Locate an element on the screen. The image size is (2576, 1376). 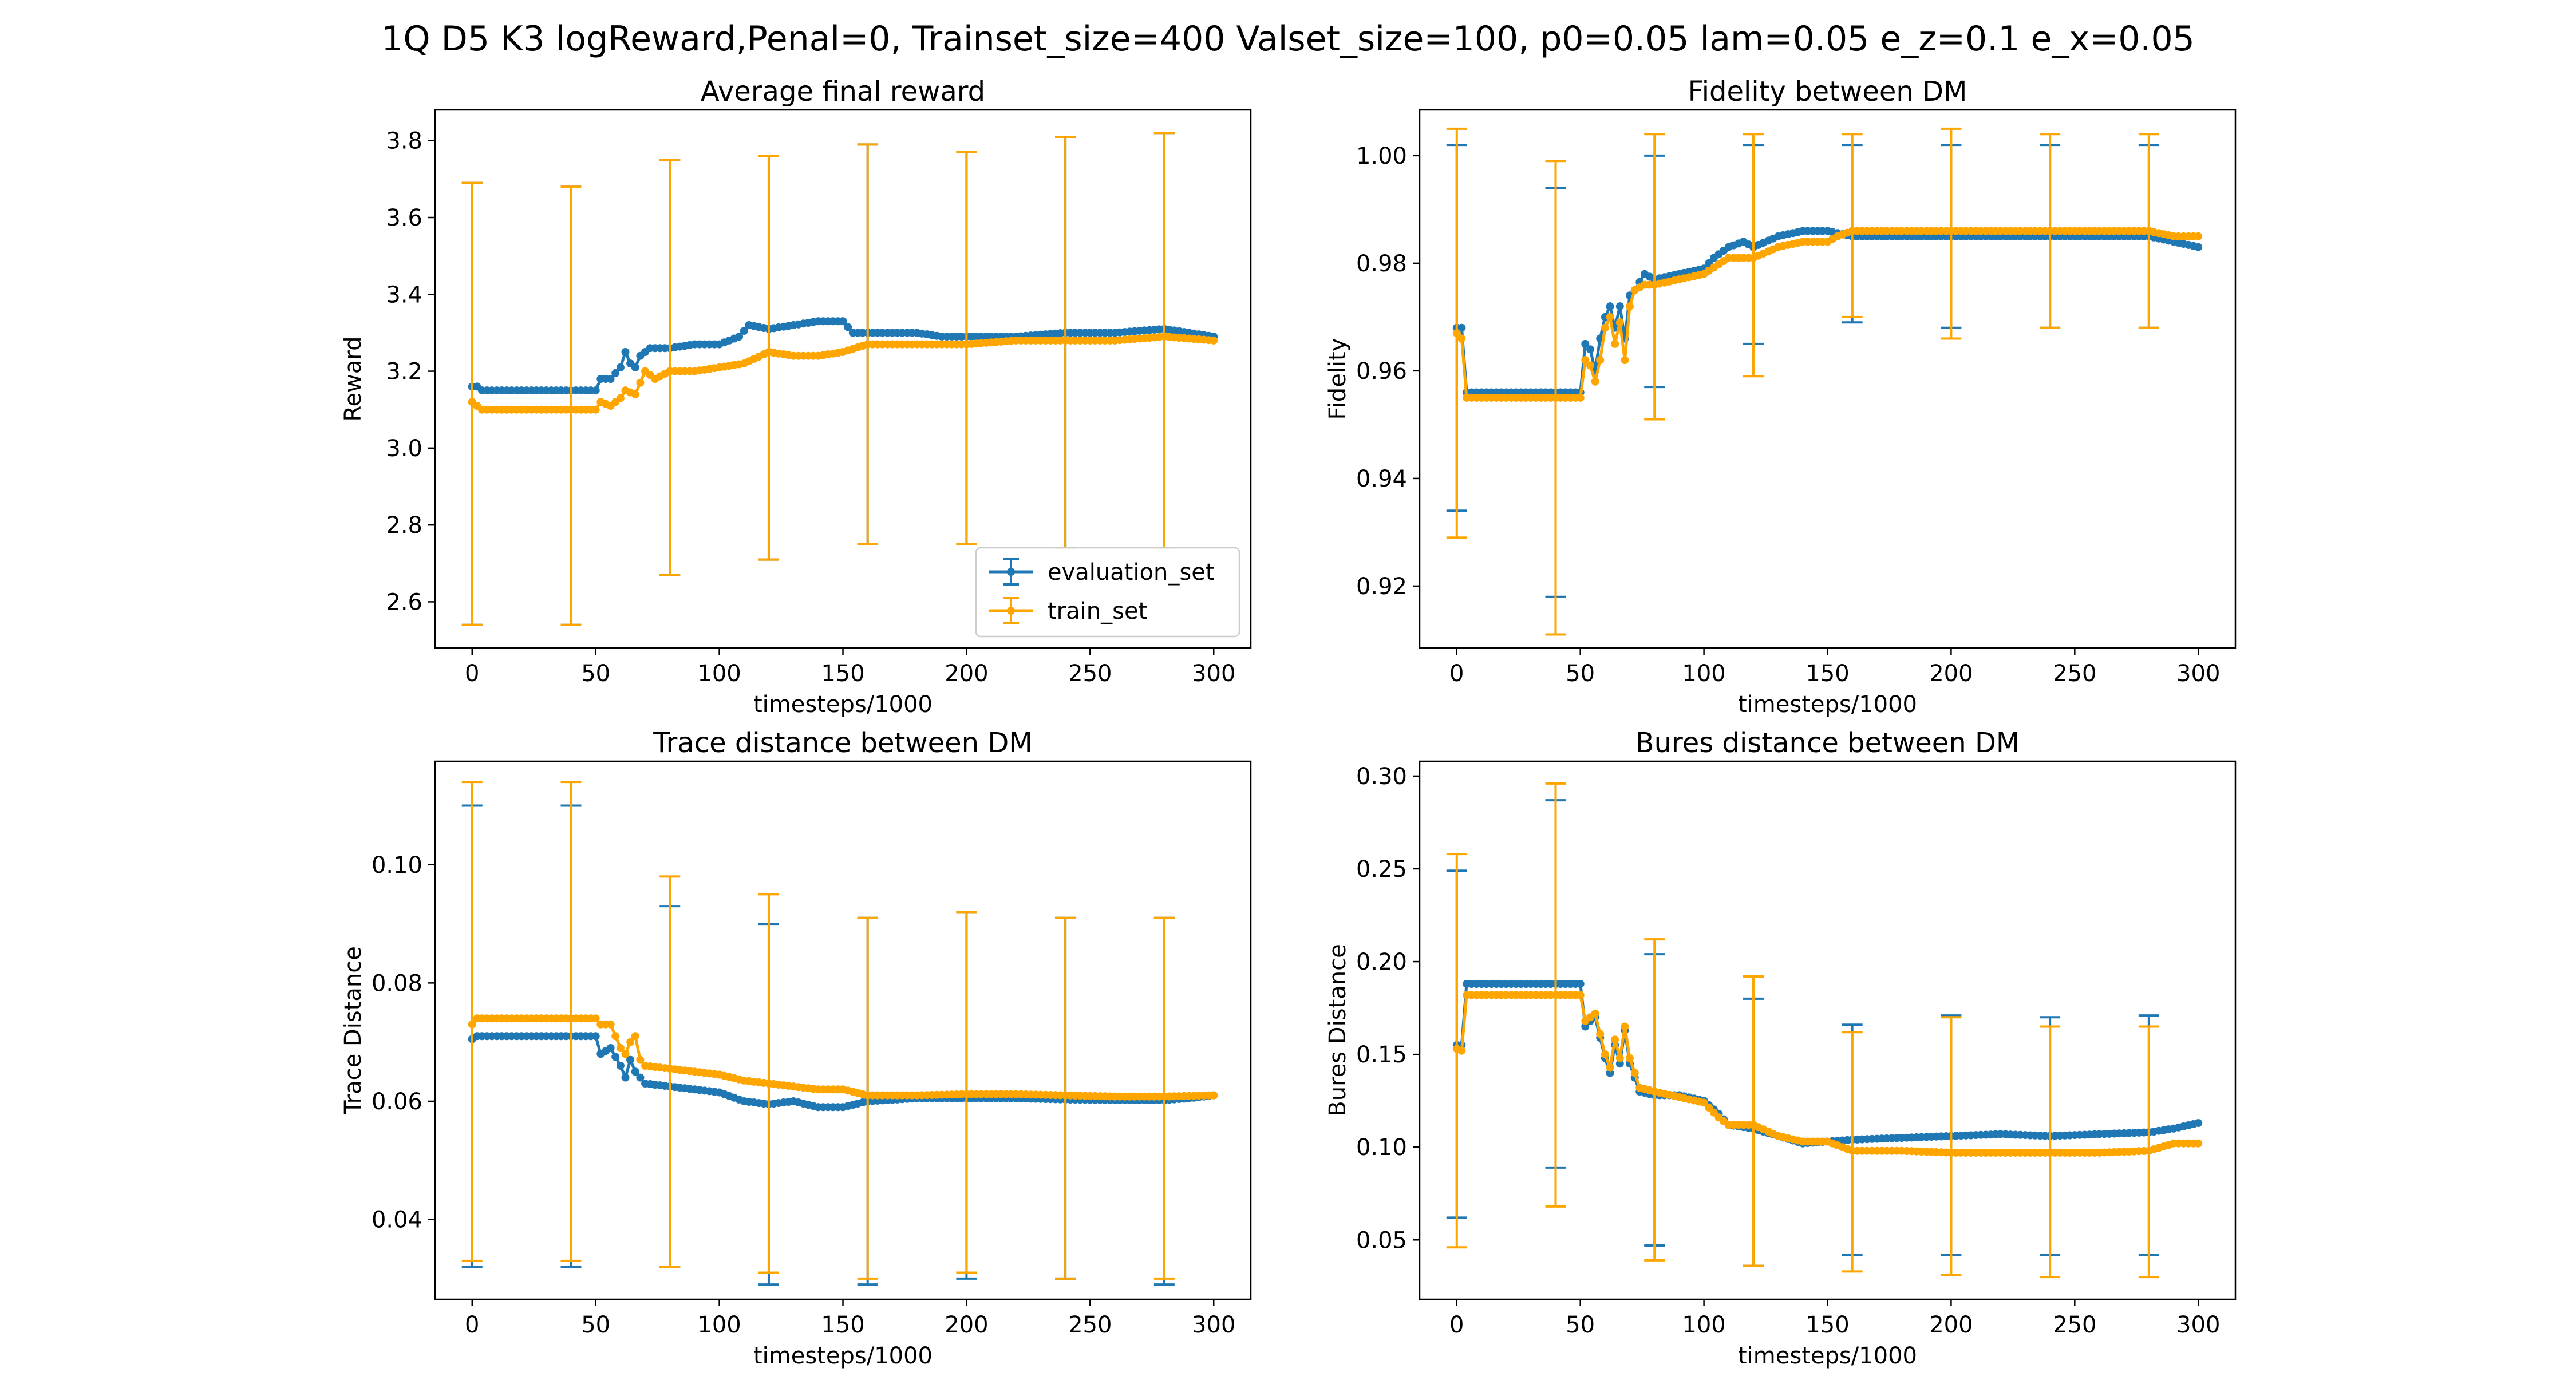
axes-frame is located at coordinates (1828, 1030).